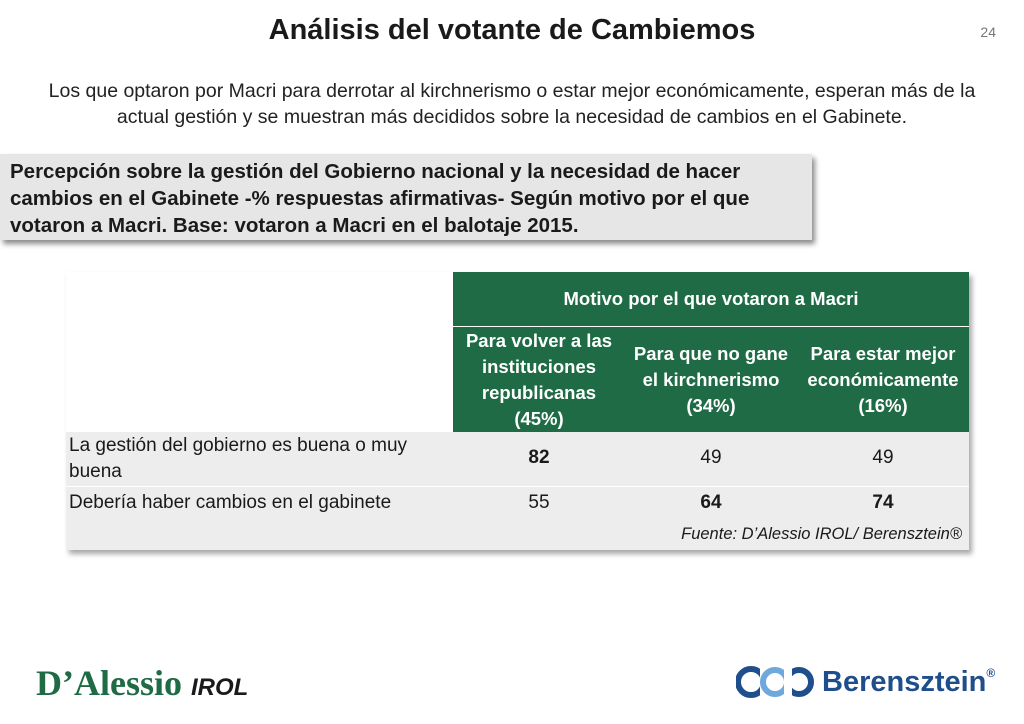  Describe the element at coordinates (883, 502) in the screenshot. I see `table-cell: 74` at that location.